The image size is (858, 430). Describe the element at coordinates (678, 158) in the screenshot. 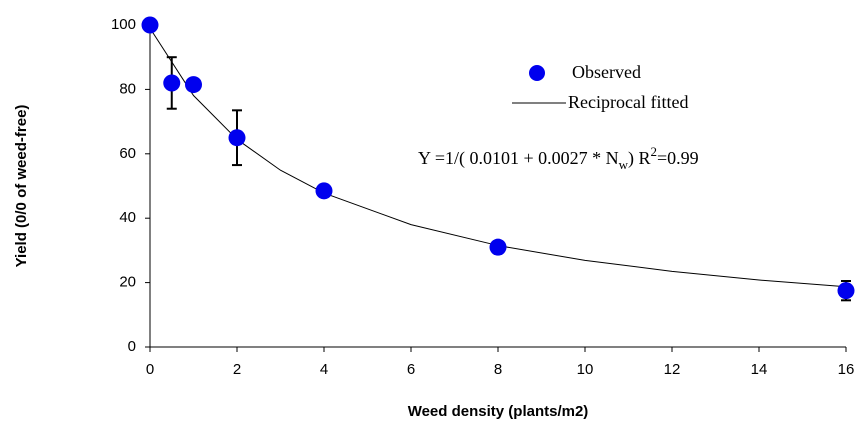

I see `equation-end: =0.99` at that location.